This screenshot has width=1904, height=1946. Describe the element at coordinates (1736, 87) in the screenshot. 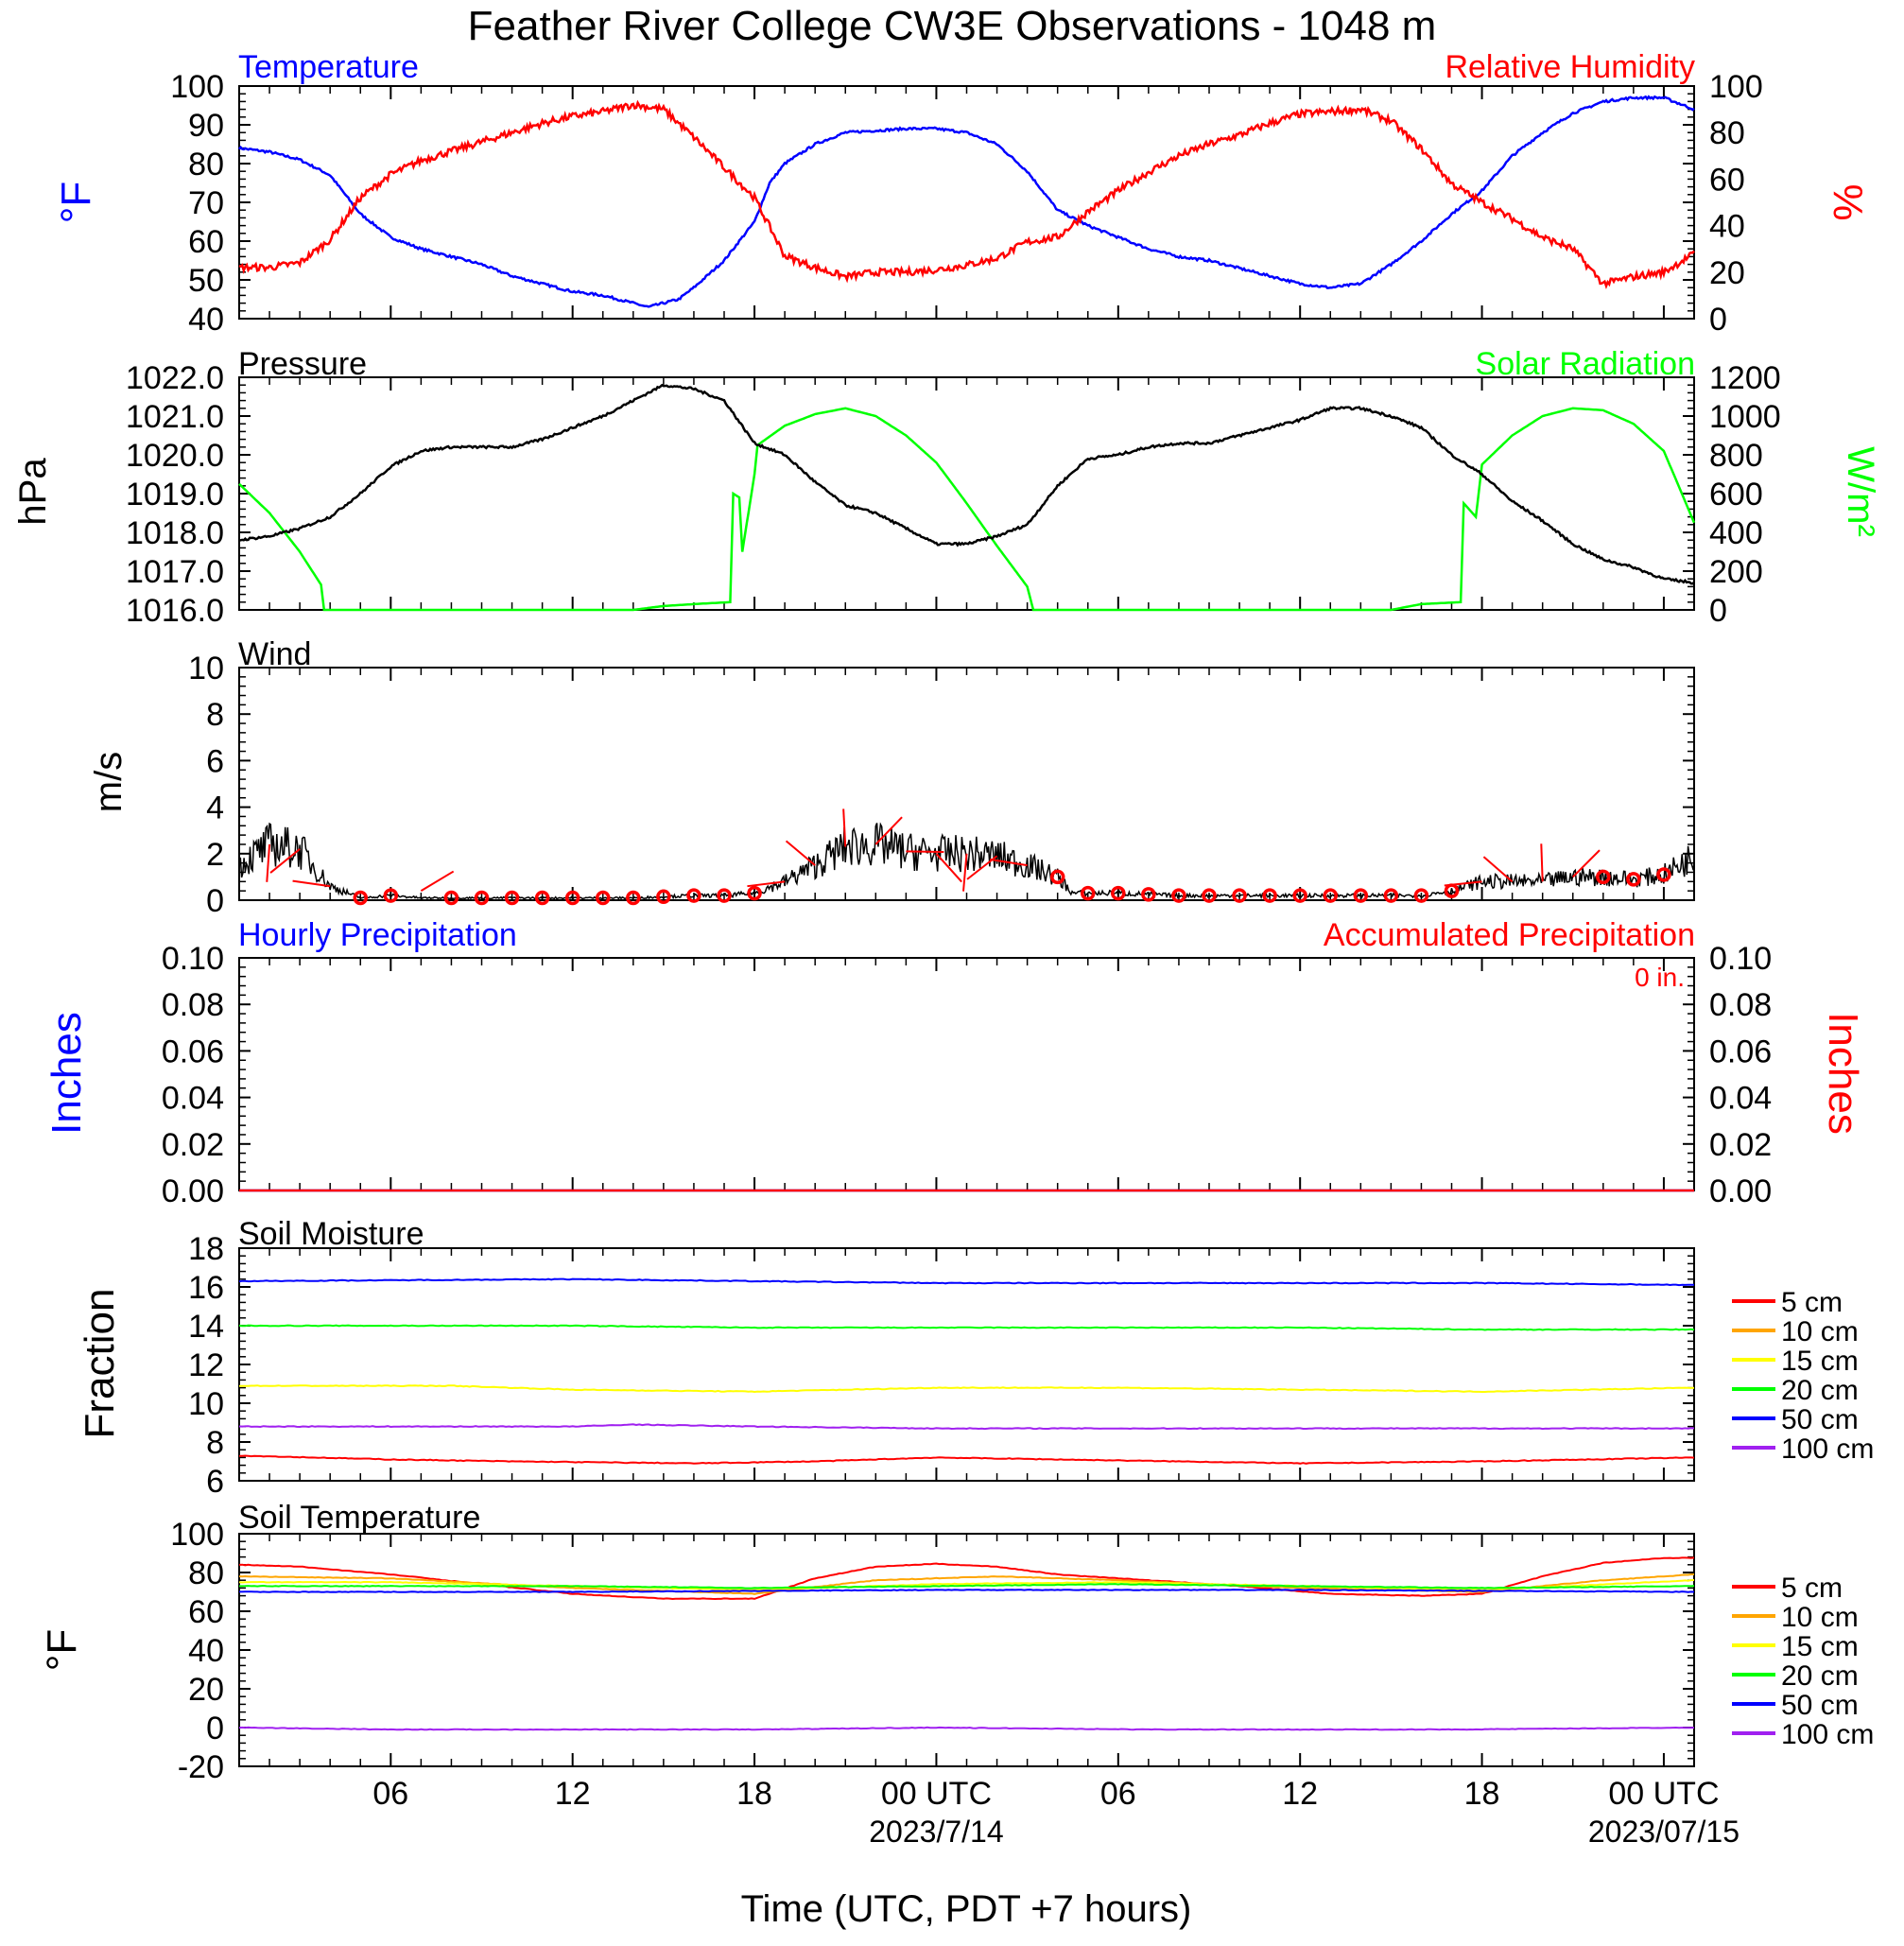

I see `y-right-tick-label: 100` at that location.